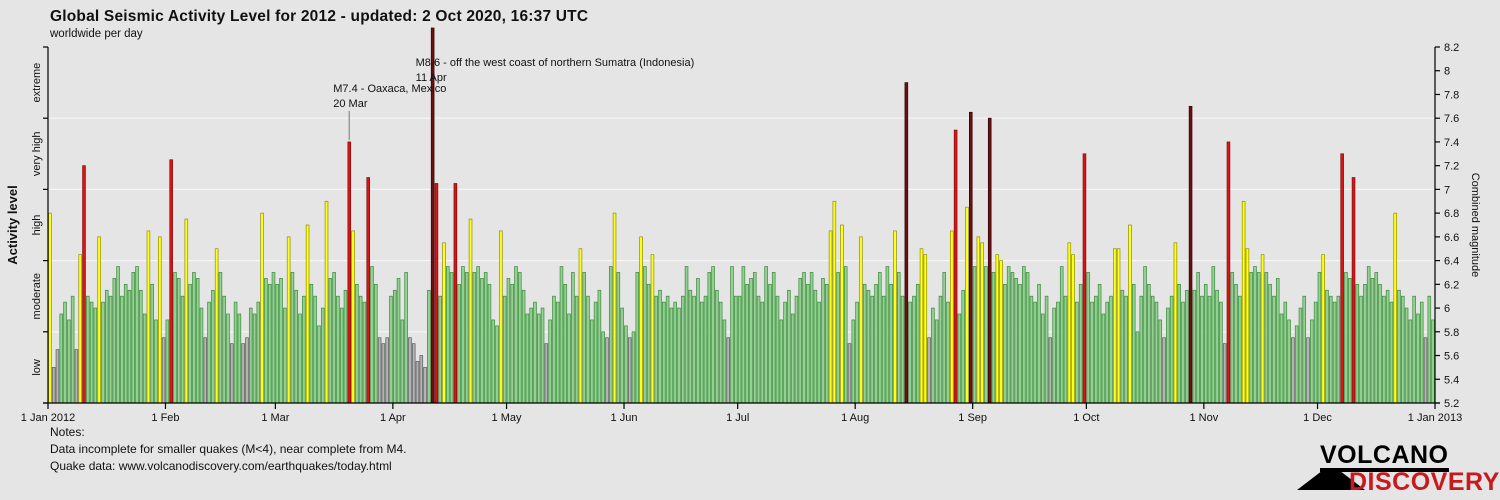  Describe the element at coordinates (1086, 418) in the screenshot. I see `x-tick-label: 1 Oct` at that location.